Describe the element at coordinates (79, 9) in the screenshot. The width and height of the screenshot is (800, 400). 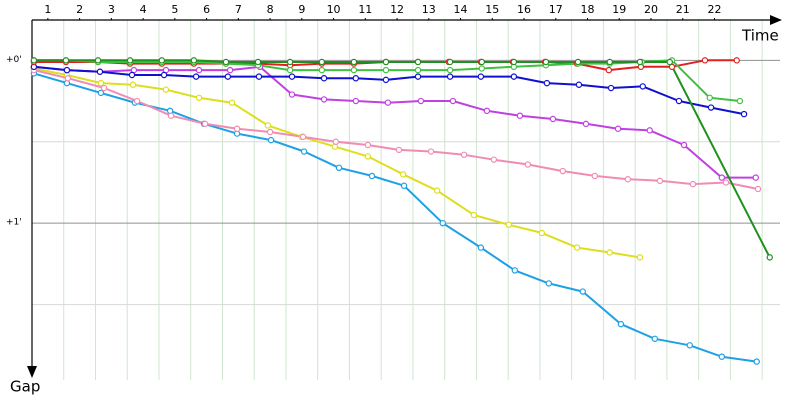
I see `x-tick-label: 2` at that location.